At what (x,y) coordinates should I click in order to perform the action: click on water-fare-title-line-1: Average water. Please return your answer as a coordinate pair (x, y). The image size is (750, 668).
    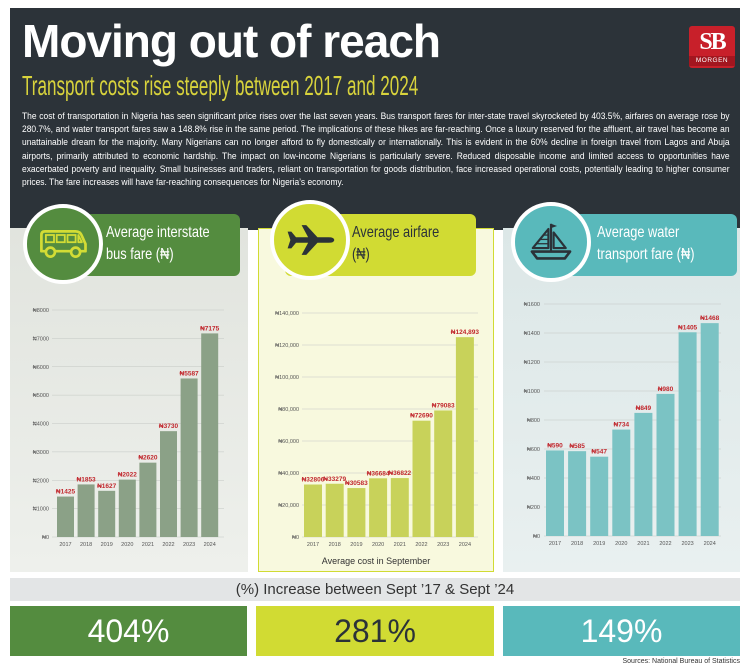
    Looking at the image, I should click on (638, 232).